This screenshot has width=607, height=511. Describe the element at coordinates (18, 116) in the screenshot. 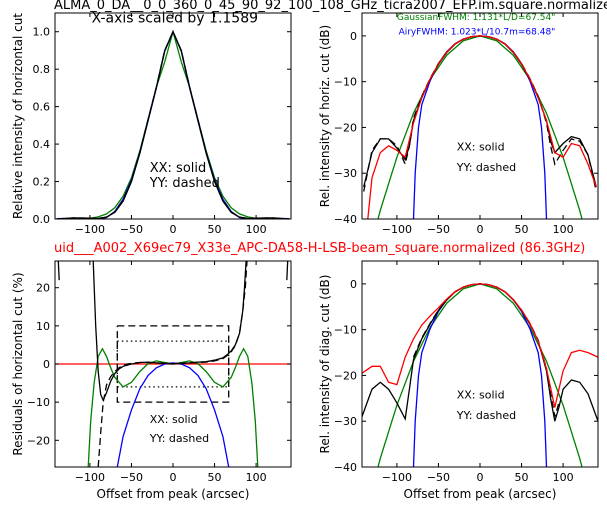

I see `y-axis-label: Relative intensity of horizontal cut` at that location.